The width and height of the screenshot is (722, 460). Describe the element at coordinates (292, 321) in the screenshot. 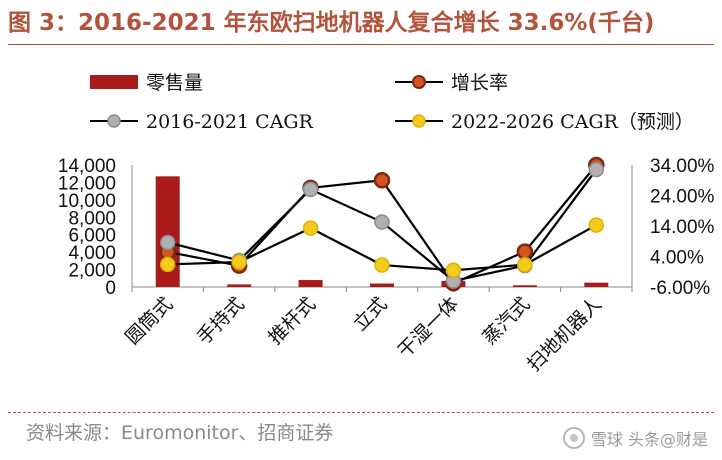

I see `category-label: 推杆式` at that location.